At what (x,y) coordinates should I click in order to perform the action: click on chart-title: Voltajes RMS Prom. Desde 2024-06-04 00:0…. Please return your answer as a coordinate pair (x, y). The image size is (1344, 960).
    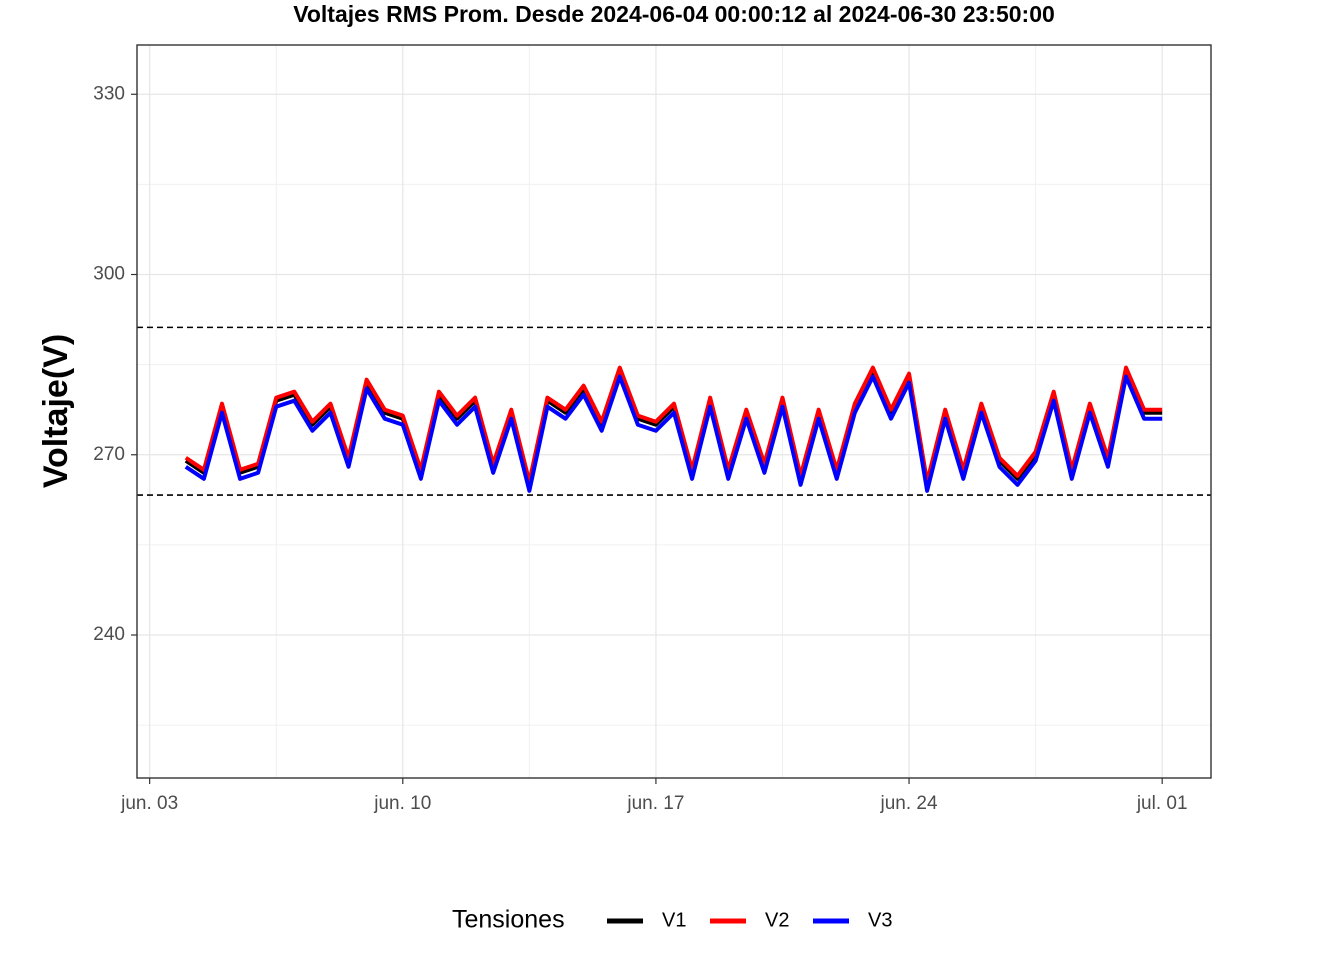
    Looking at the image, I should click on (674, 14).